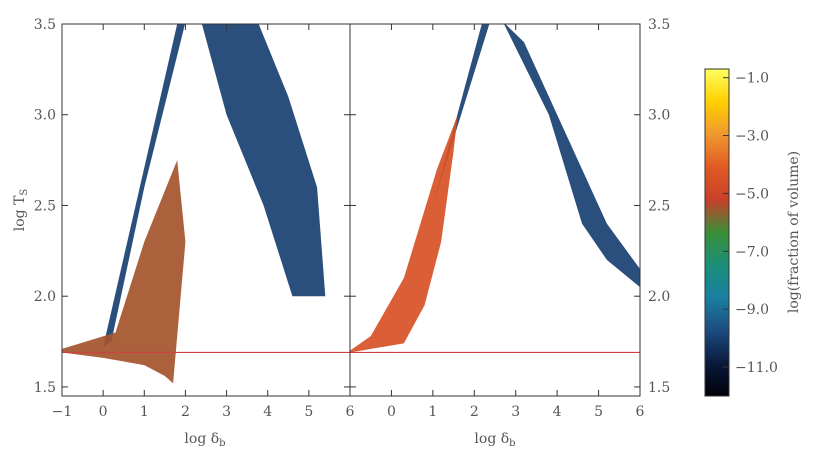 The height and width of the screenshot is (471, 830). Describe the element at coordinates (474, 412) in the screenshot. I see `right-x-tick-label: 2` at that location.